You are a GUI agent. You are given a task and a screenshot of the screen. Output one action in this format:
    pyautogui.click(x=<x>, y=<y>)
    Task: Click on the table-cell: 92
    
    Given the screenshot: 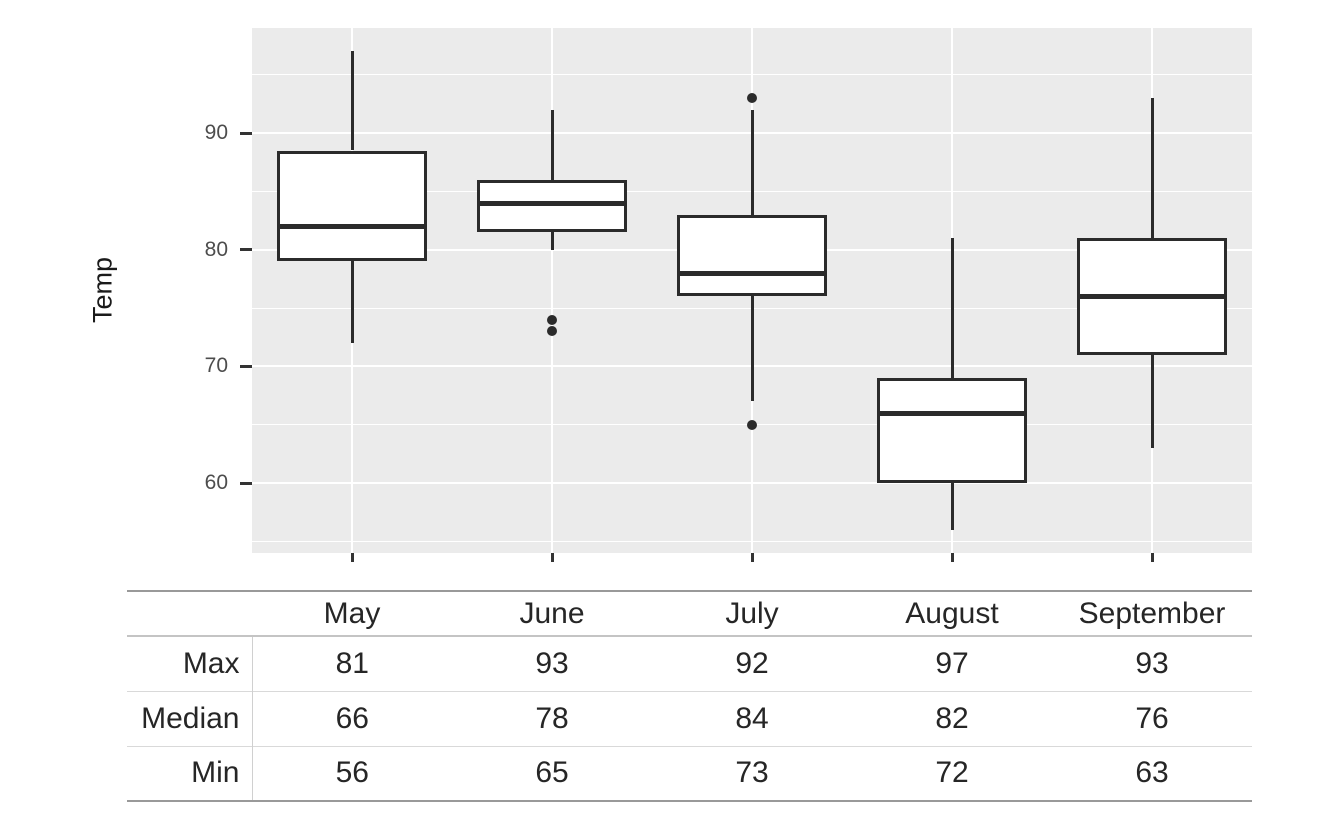 What is the action you would take?
    pyautogui.click(x=752, y=663)
    